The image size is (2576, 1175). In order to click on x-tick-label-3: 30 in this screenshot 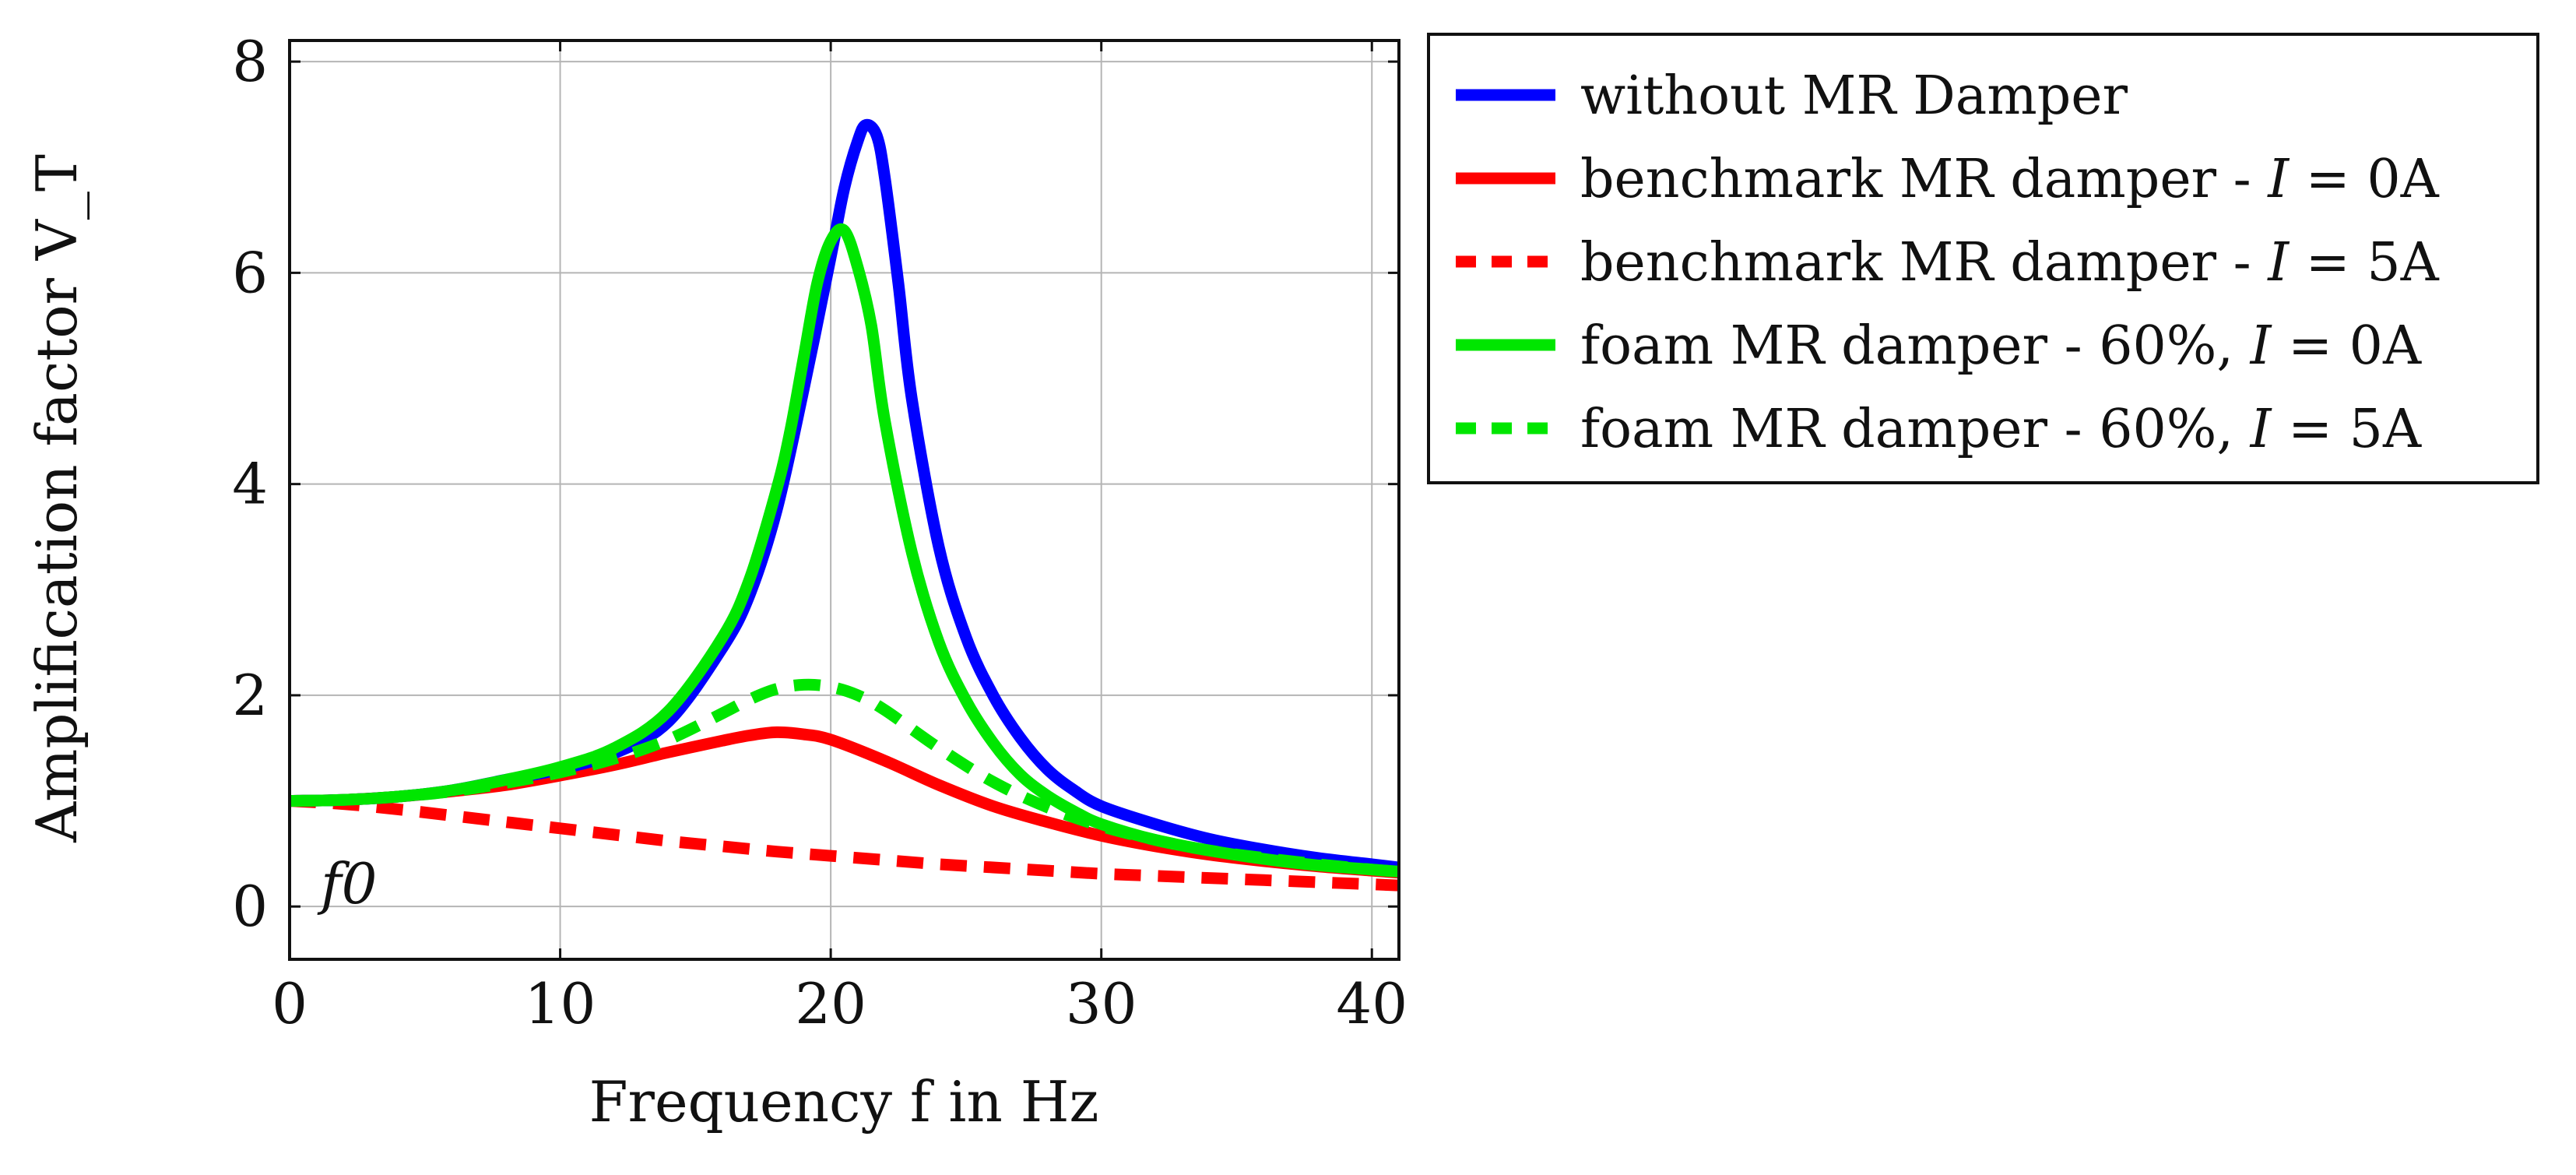, I will do `click(1101, 1003)`.